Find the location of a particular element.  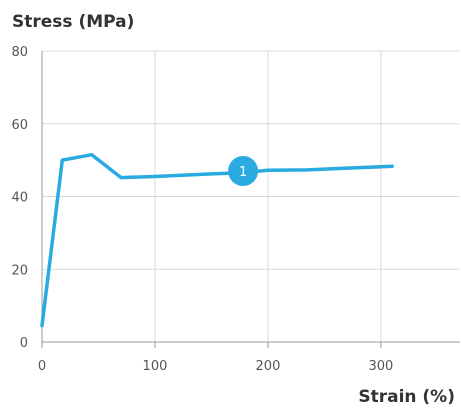

annotation-layer: 1 is located at coordinates (243, 171).